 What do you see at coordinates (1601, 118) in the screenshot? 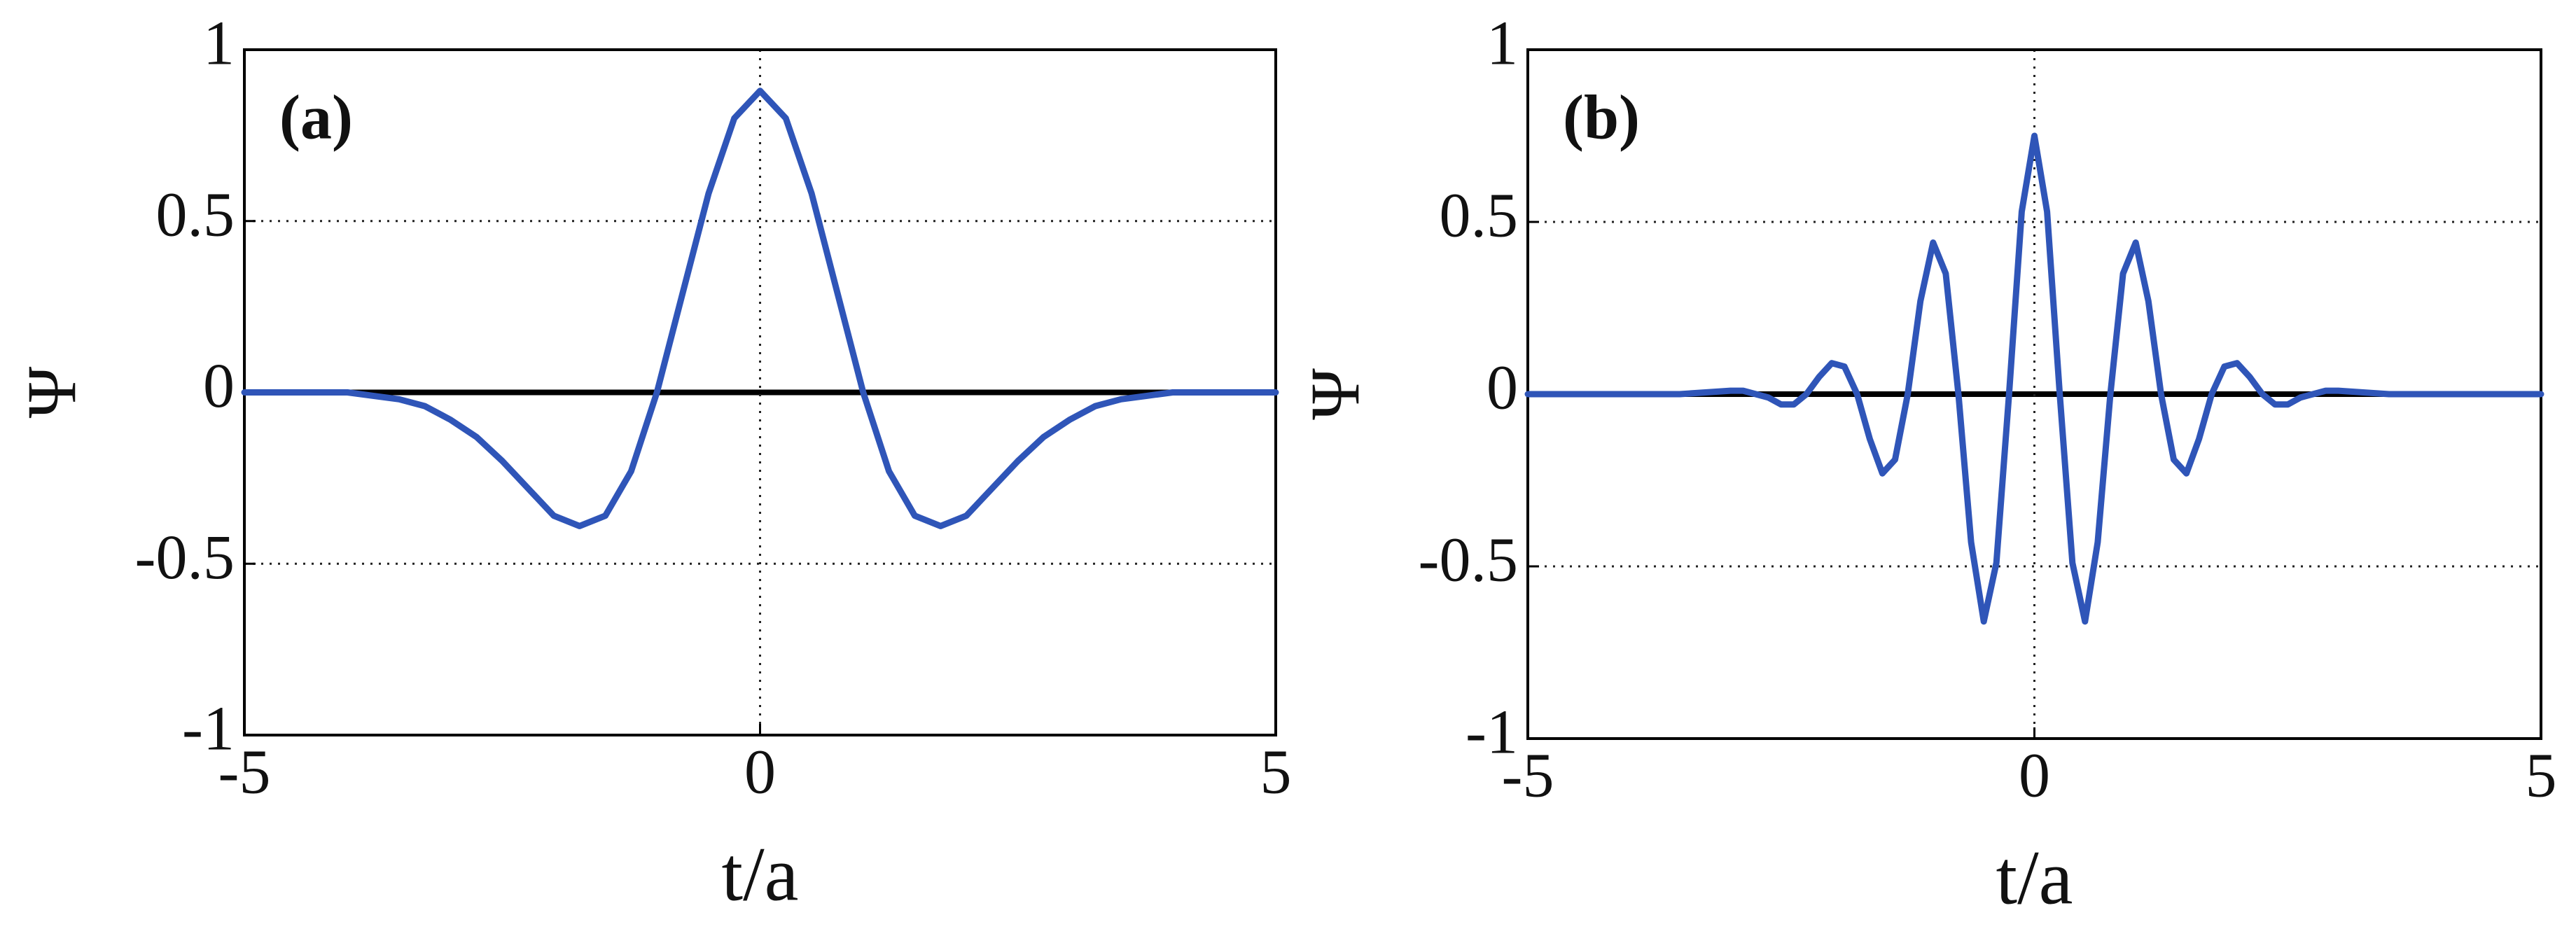
I see `panel-label: (b)` at bounding box center [1601, 118].